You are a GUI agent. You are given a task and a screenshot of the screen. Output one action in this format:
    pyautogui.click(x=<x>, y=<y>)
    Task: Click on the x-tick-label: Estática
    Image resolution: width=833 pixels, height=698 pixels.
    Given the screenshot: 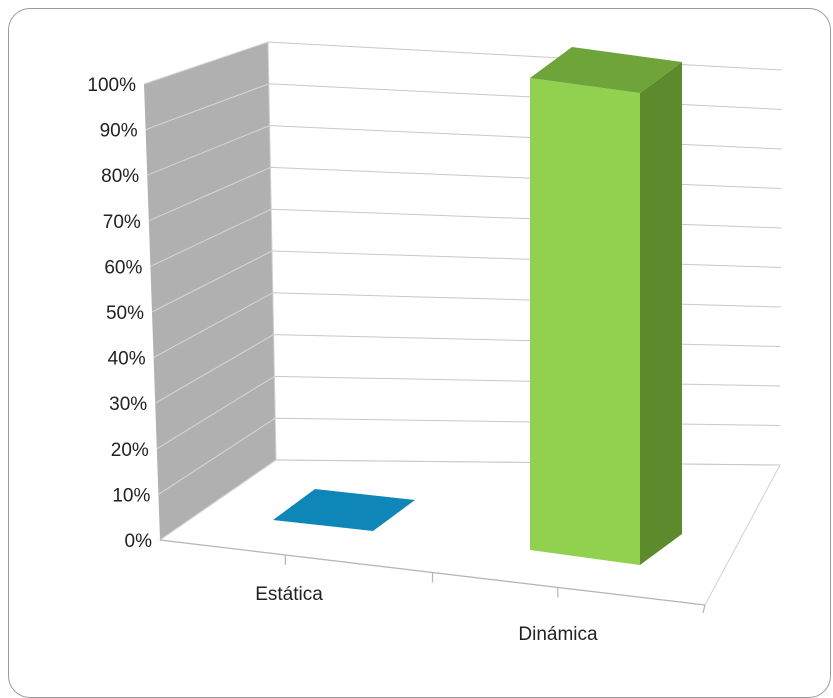 What is the action you would take?
    pyautogui.click(x=289, y=594)
    